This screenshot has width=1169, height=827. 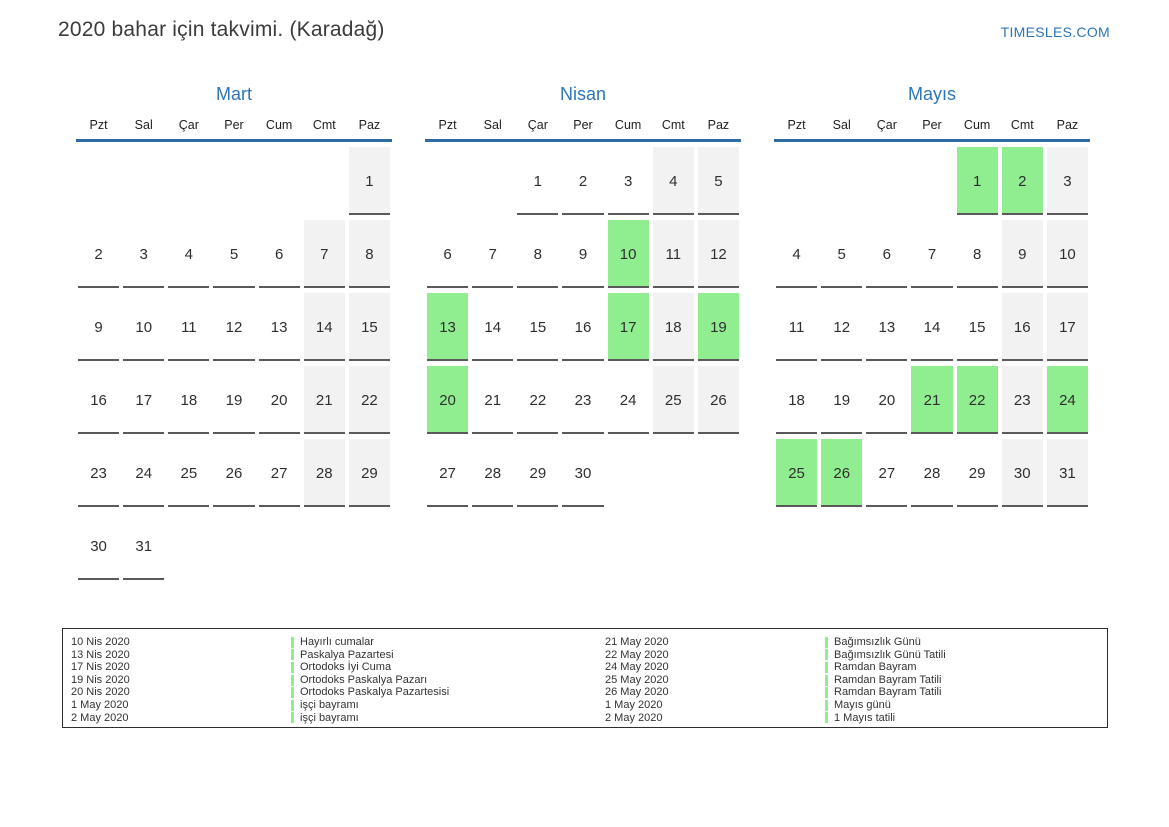 What do you see at coordinates (330, 642) in the screenshot?
I see `legend-row: 10 Nis 2020 Hayırlı cumalar` at bounding box center [330, 642].